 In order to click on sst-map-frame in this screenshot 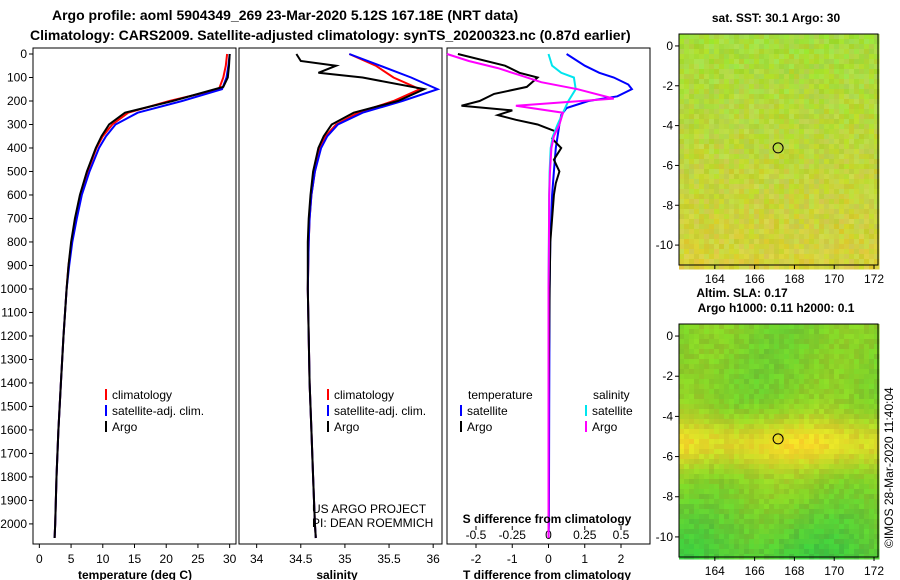, I will do `click(778, 149)`.